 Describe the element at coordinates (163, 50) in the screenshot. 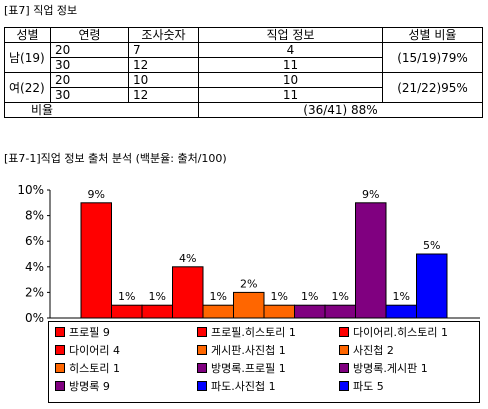

I see `count-cell: 7` at that location.